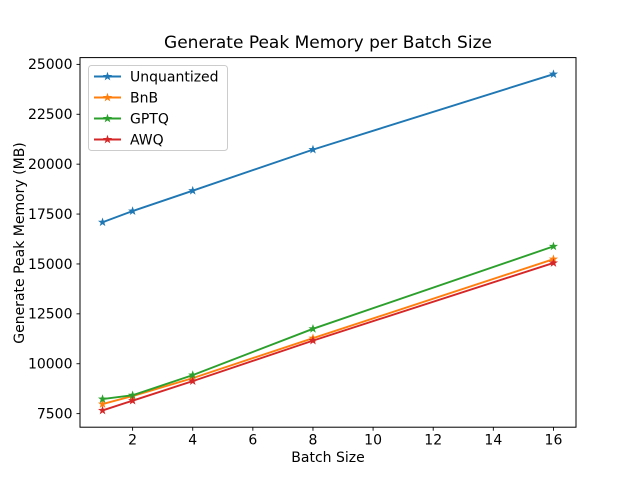 This screenshot has height=480, width=640. I want to click on legend-marker-bnb, so click(107, 97).